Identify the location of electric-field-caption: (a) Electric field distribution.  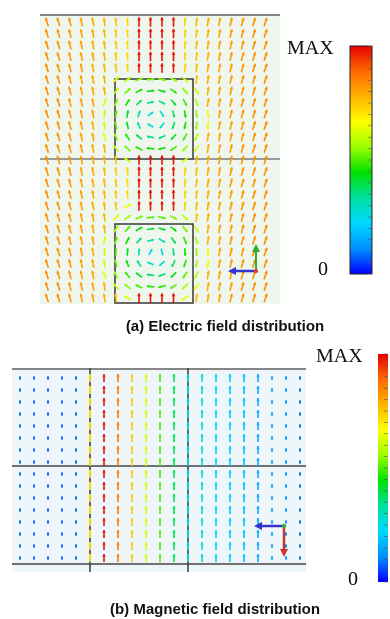
(225, 326).